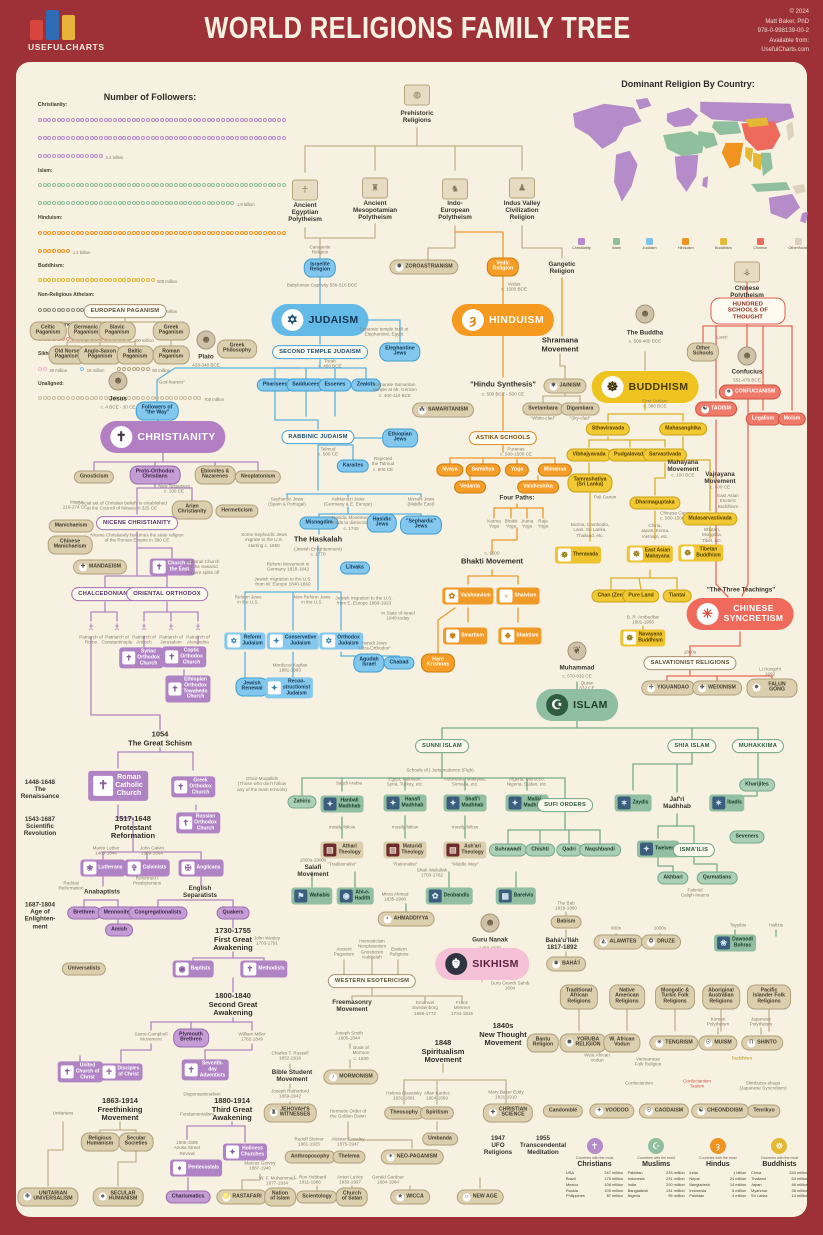 The height and width of the screenshot is (1235, 823). Describe the element at coordinates (608, 428) in the screenshot. I see `node-label: Sthaviravada` at that location.